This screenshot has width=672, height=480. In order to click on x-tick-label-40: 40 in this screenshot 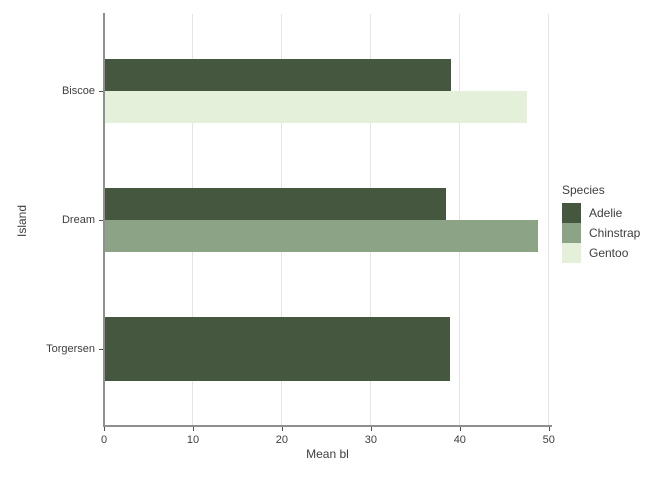, I will do `click(459, 440)`.